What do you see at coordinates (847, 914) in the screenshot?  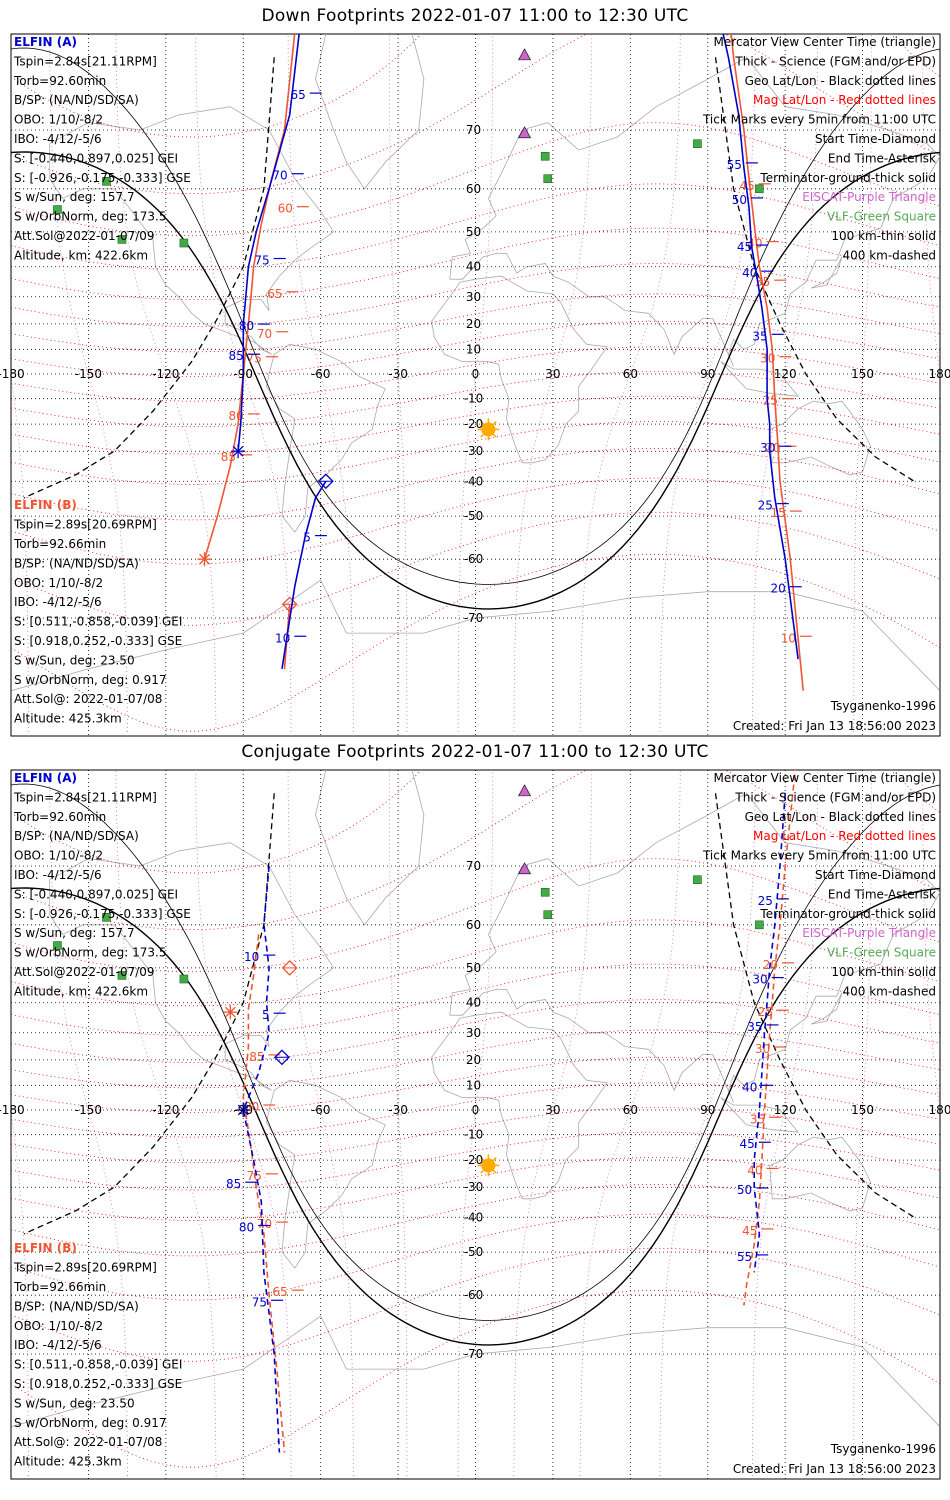 I see `legend-entry: Terminator-ground-thick solid` at bounding box center [847, 914].